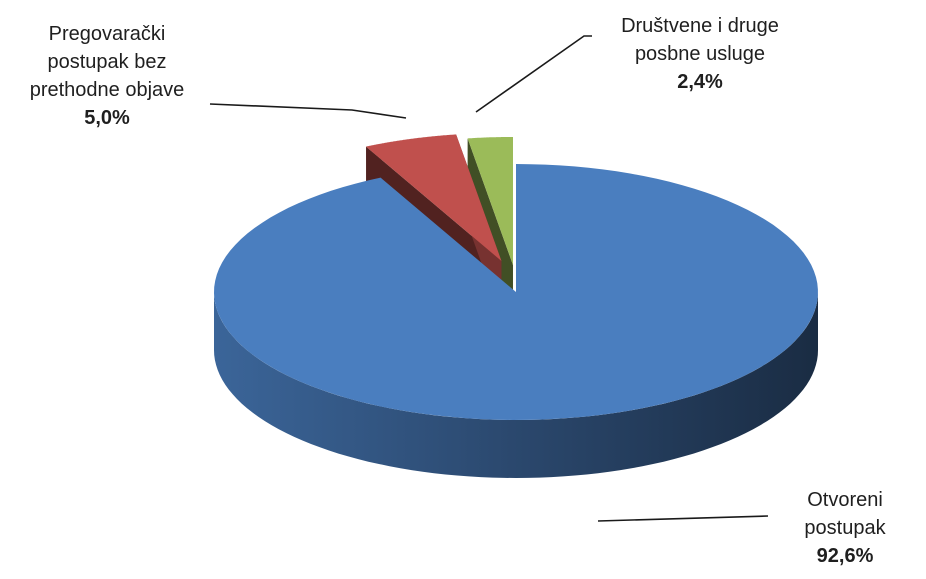  Describe the element at coordinates (490, 201) in the screenshot. I see `slice-drustvene-top` at that location.